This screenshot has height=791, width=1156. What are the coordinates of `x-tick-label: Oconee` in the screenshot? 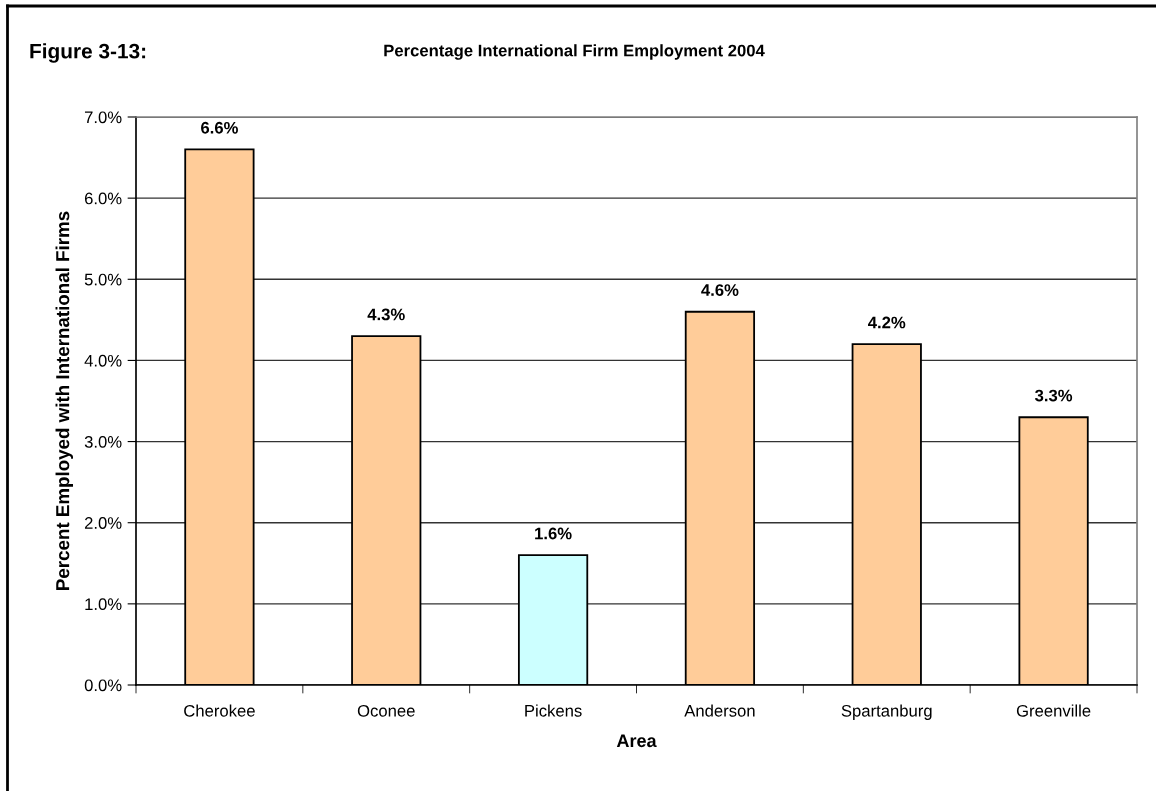 It's located at (386, 710).